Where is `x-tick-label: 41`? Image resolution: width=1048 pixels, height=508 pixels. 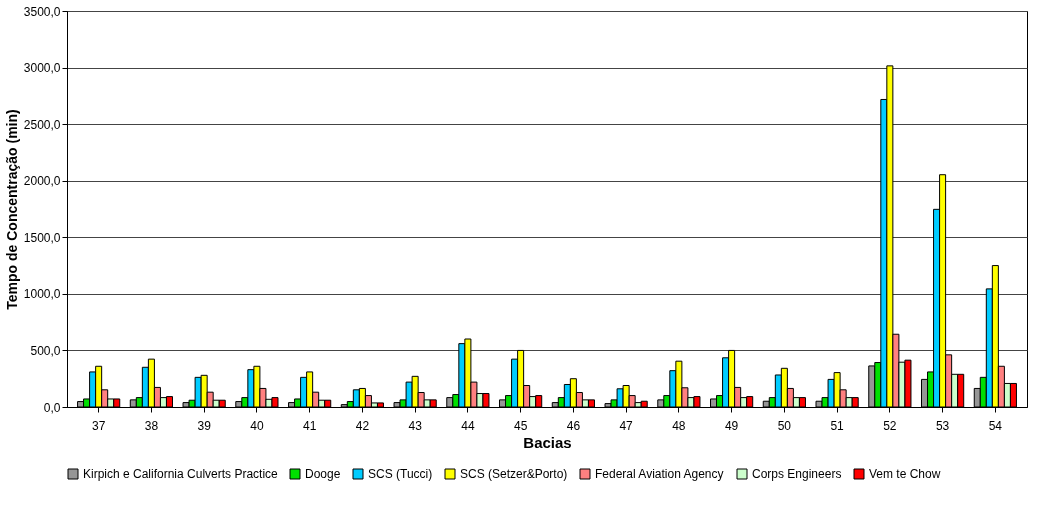 x-tick-label: 41 is located at coordinates (309, 425).